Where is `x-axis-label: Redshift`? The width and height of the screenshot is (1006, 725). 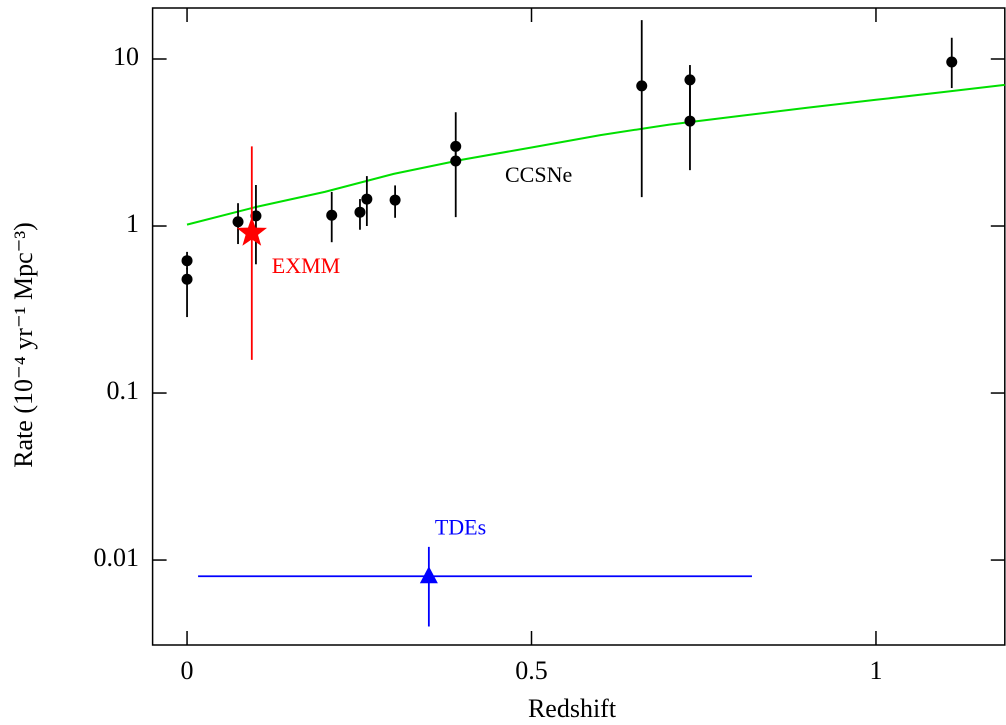 x-axis-label: Redshift is located at coordinates (572, 708).